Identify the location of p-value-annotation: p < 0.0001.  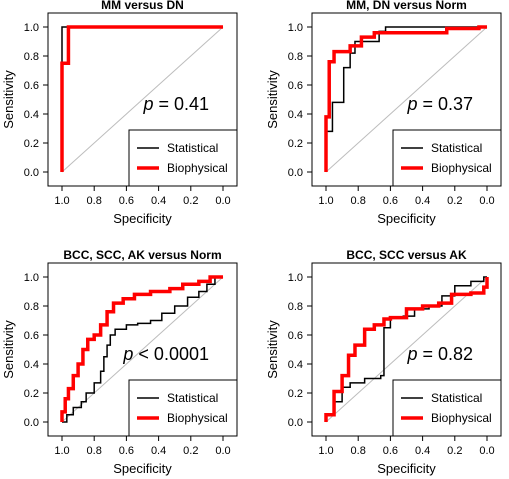
(165, 354).